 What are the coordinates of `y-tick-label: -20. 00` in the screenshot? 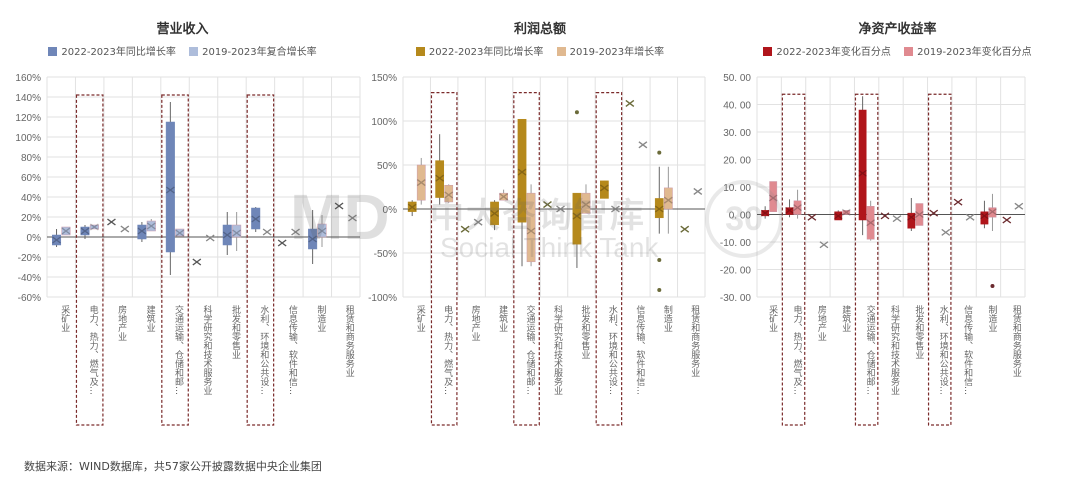 It's located at (736, 271).